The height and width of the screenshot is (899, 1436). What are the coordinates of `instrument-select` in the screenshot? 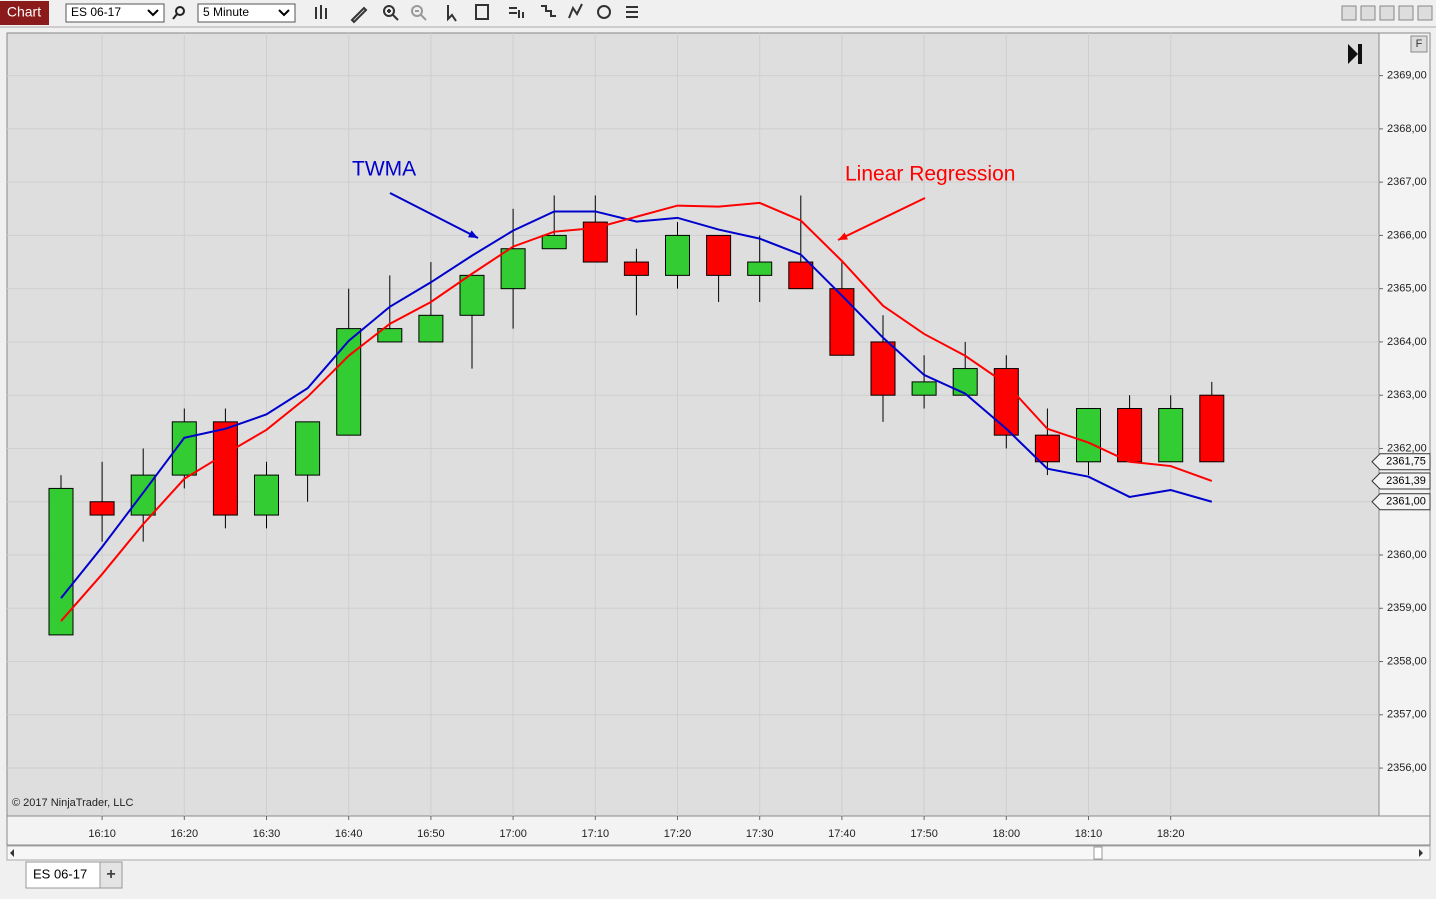 It's located at (115, 13).